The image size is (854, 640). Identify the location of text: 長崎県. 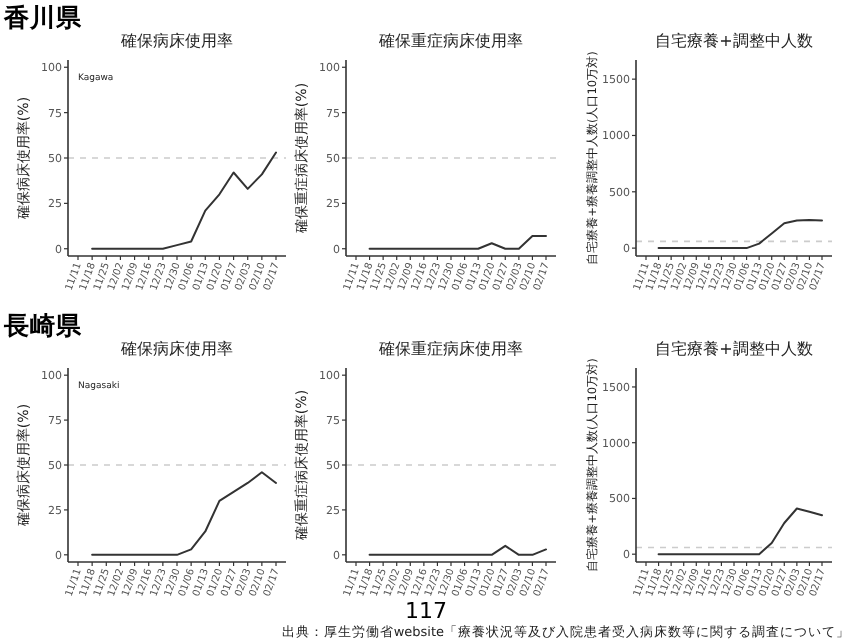
(43, 325).